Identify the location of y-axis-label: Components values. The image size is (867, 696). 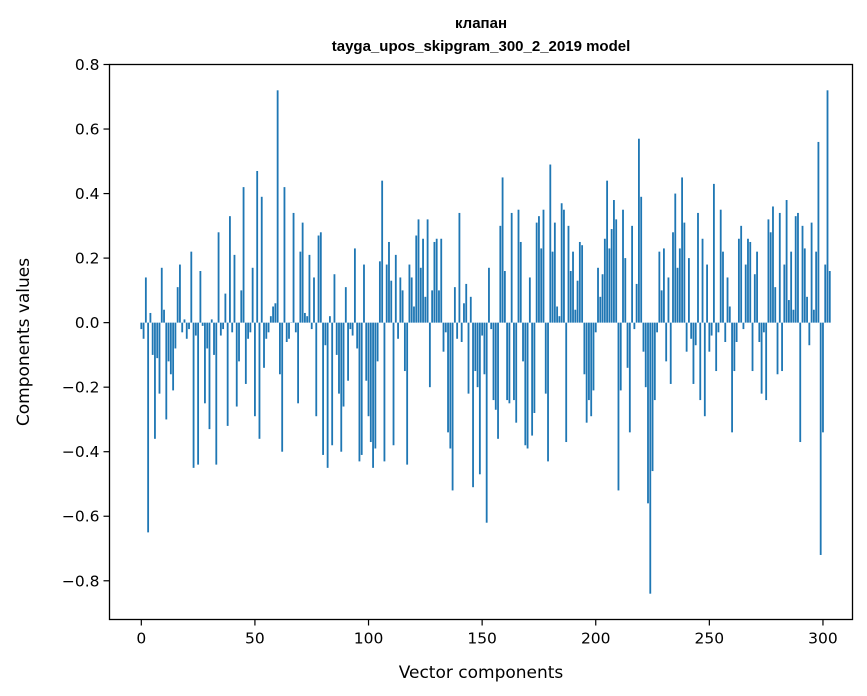
(24, 342).